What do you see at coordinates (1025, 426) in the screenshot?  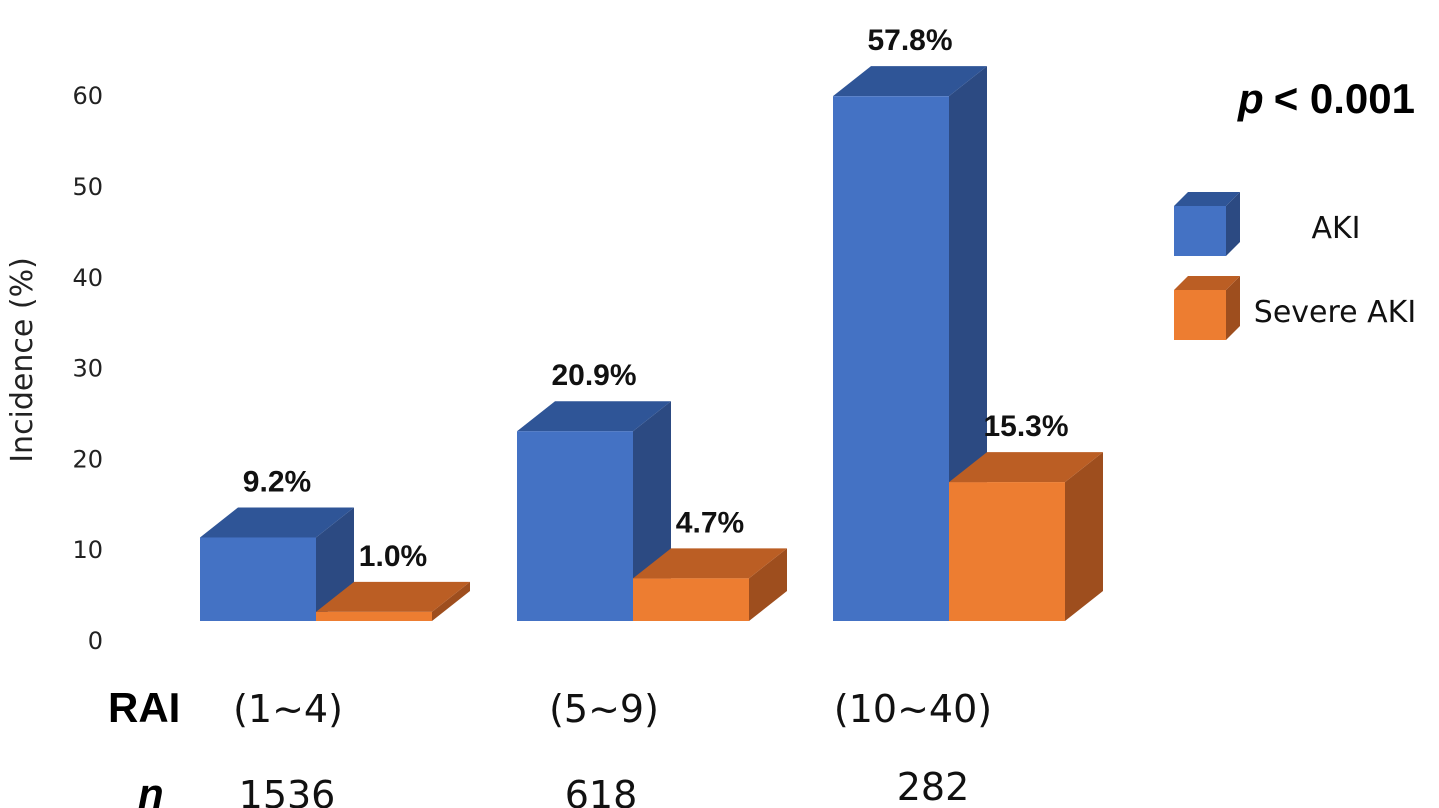 I see `data-label: 15.3%` at bounding box center [1025, 426].